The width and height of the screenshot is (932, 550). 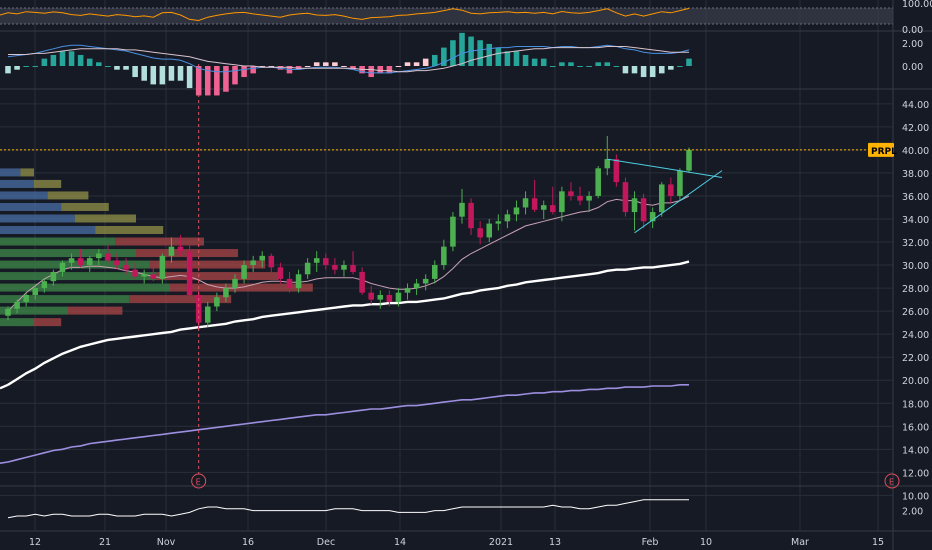 I want to click on event-marker-right-circle, so click(x=892, y=481).